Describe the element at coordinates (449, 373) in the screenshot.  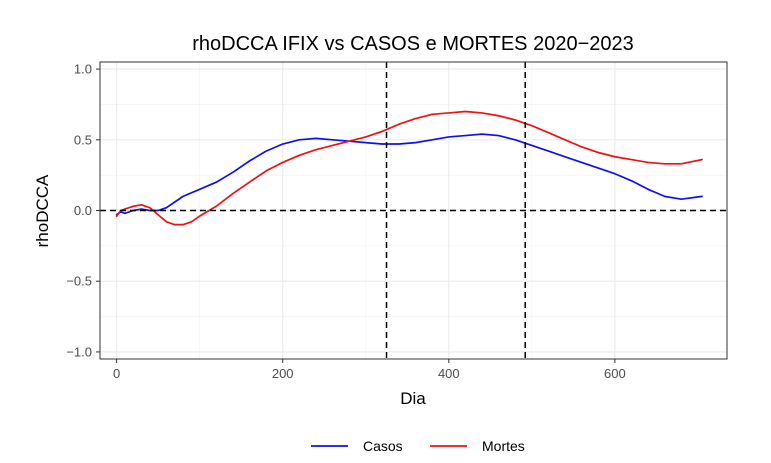
I see `x-tick-label: 400` at that location.